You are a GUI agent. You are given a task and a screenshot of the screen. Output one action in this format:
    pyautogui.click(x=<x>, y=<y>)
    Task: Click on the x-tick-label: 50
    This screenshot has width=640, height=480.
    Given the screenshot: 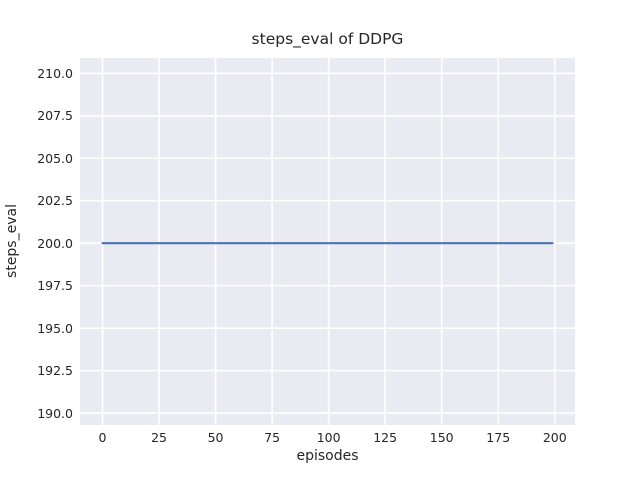 What is the action you would take?
    pyautogui.click(x=215, y=437)
    